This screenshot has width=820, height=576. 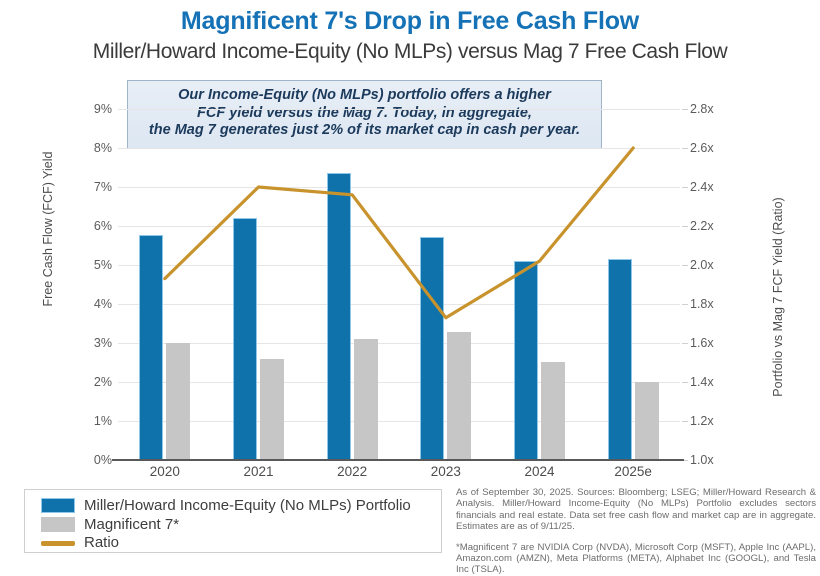 What do you see at coordinates (102, 460) in the screenshot?
I see `y-axis-left-tick: 0%` at bounding box center [102, 460].